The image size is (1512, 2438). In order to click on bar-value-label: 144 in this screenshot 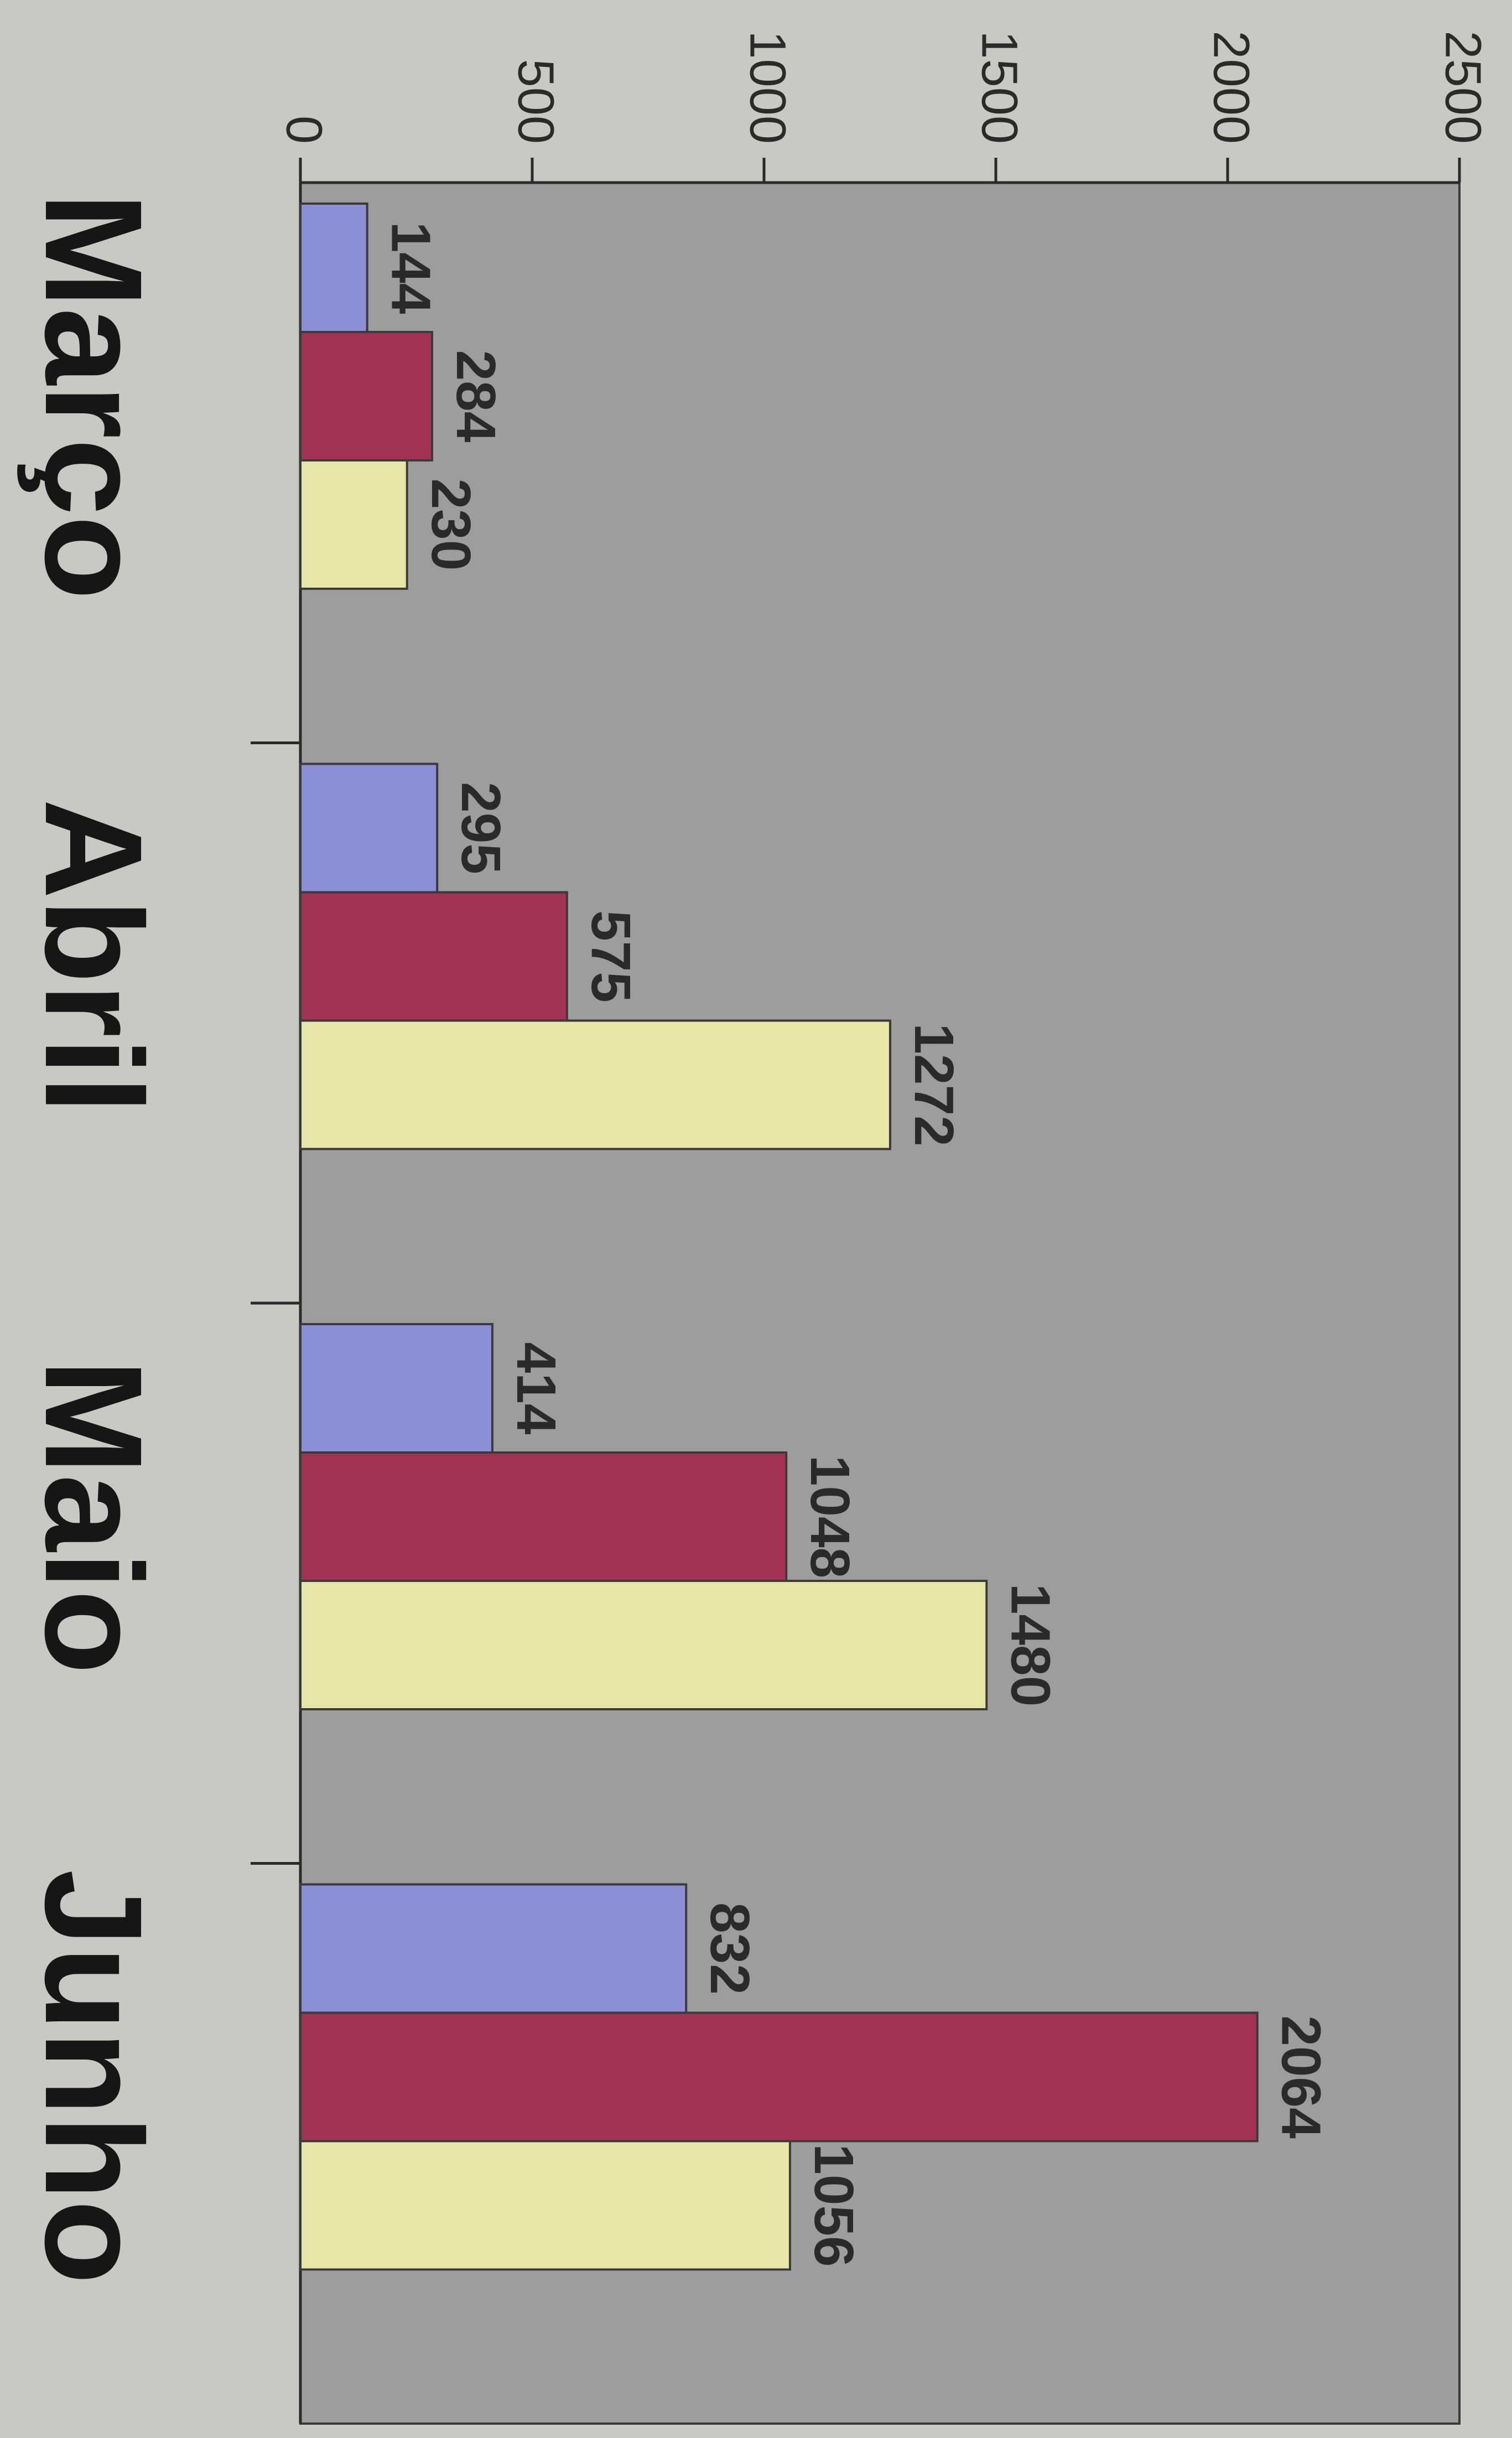, I will do `click(411, 268)`.